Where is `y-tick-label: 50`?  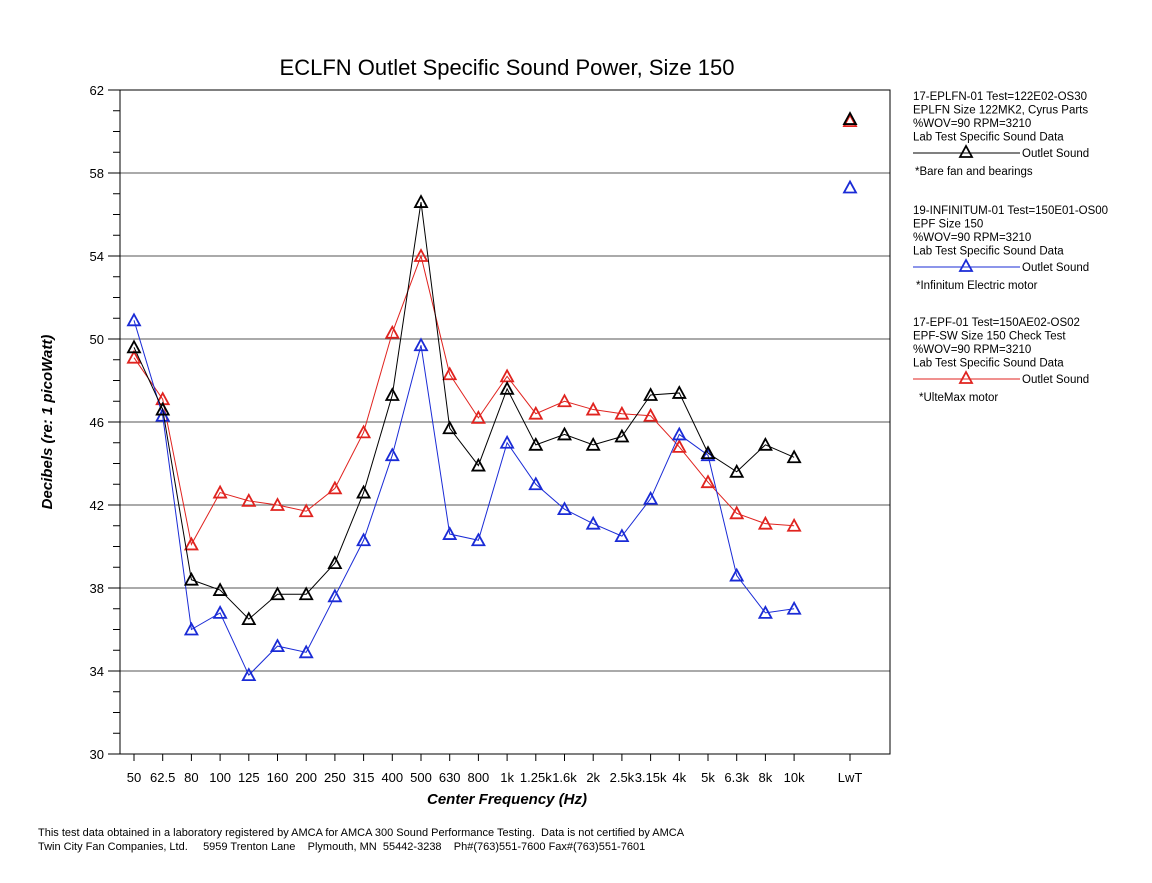
y-tick-label: 50 is located at coordinates (97, 339).